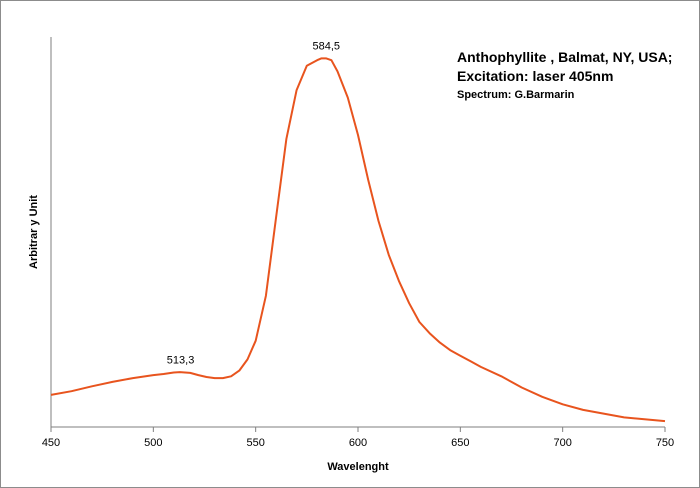 The width and height of the screenshot is (700, 488). Describe the element at coordinates (665, 443) in the screenshot. I see `x-tick-label: 750` at that location.